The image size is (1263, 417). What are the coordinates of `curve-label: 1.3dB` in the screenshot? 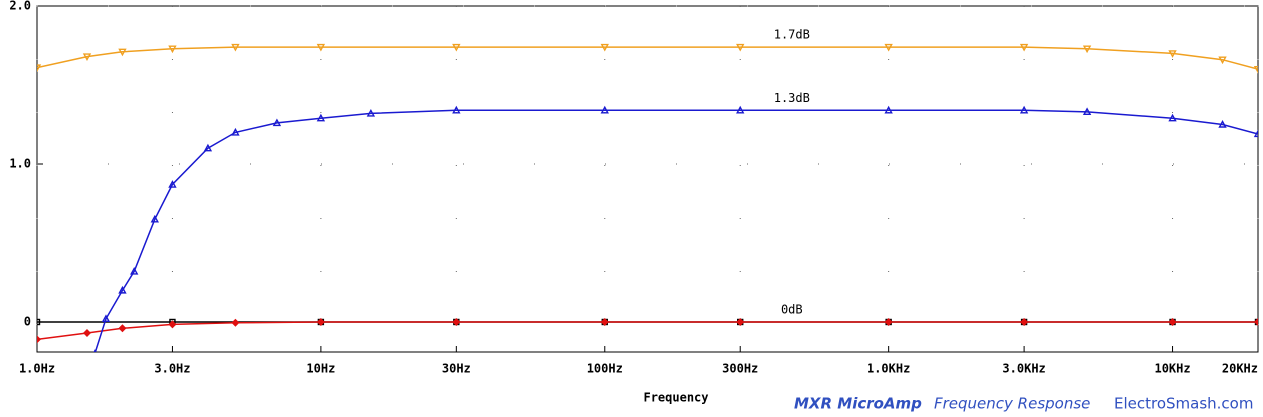 It's located at (792, 98).